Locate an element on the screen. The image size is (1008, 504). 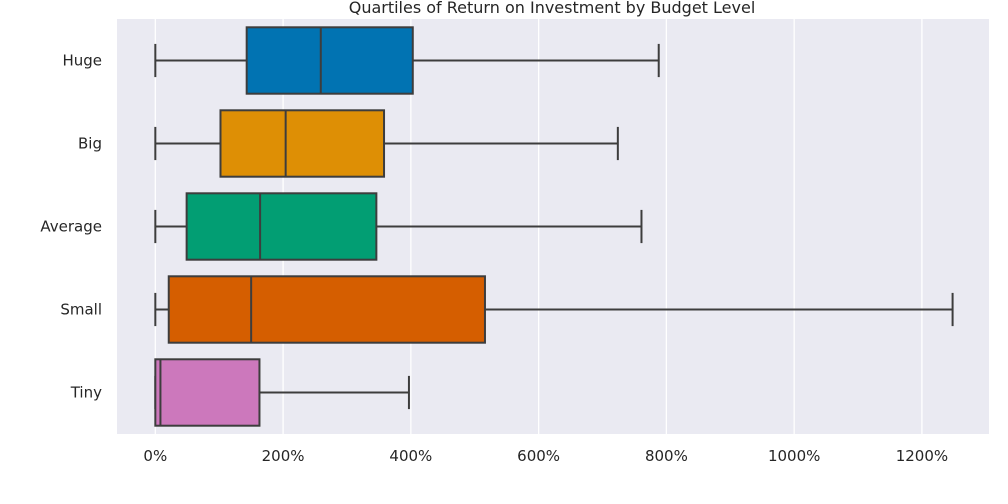
y-tick-label: Average is located at coordinates (71, 227).